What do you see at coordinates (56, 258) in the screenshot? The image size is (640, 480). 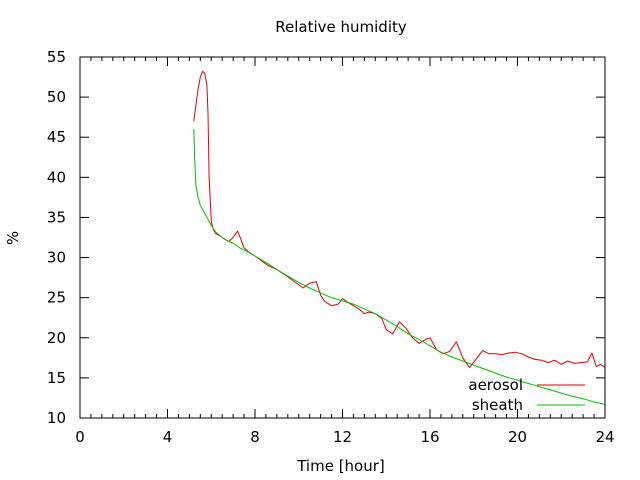 I see `y-tick-label: 30` at bounding box center [56, 258].